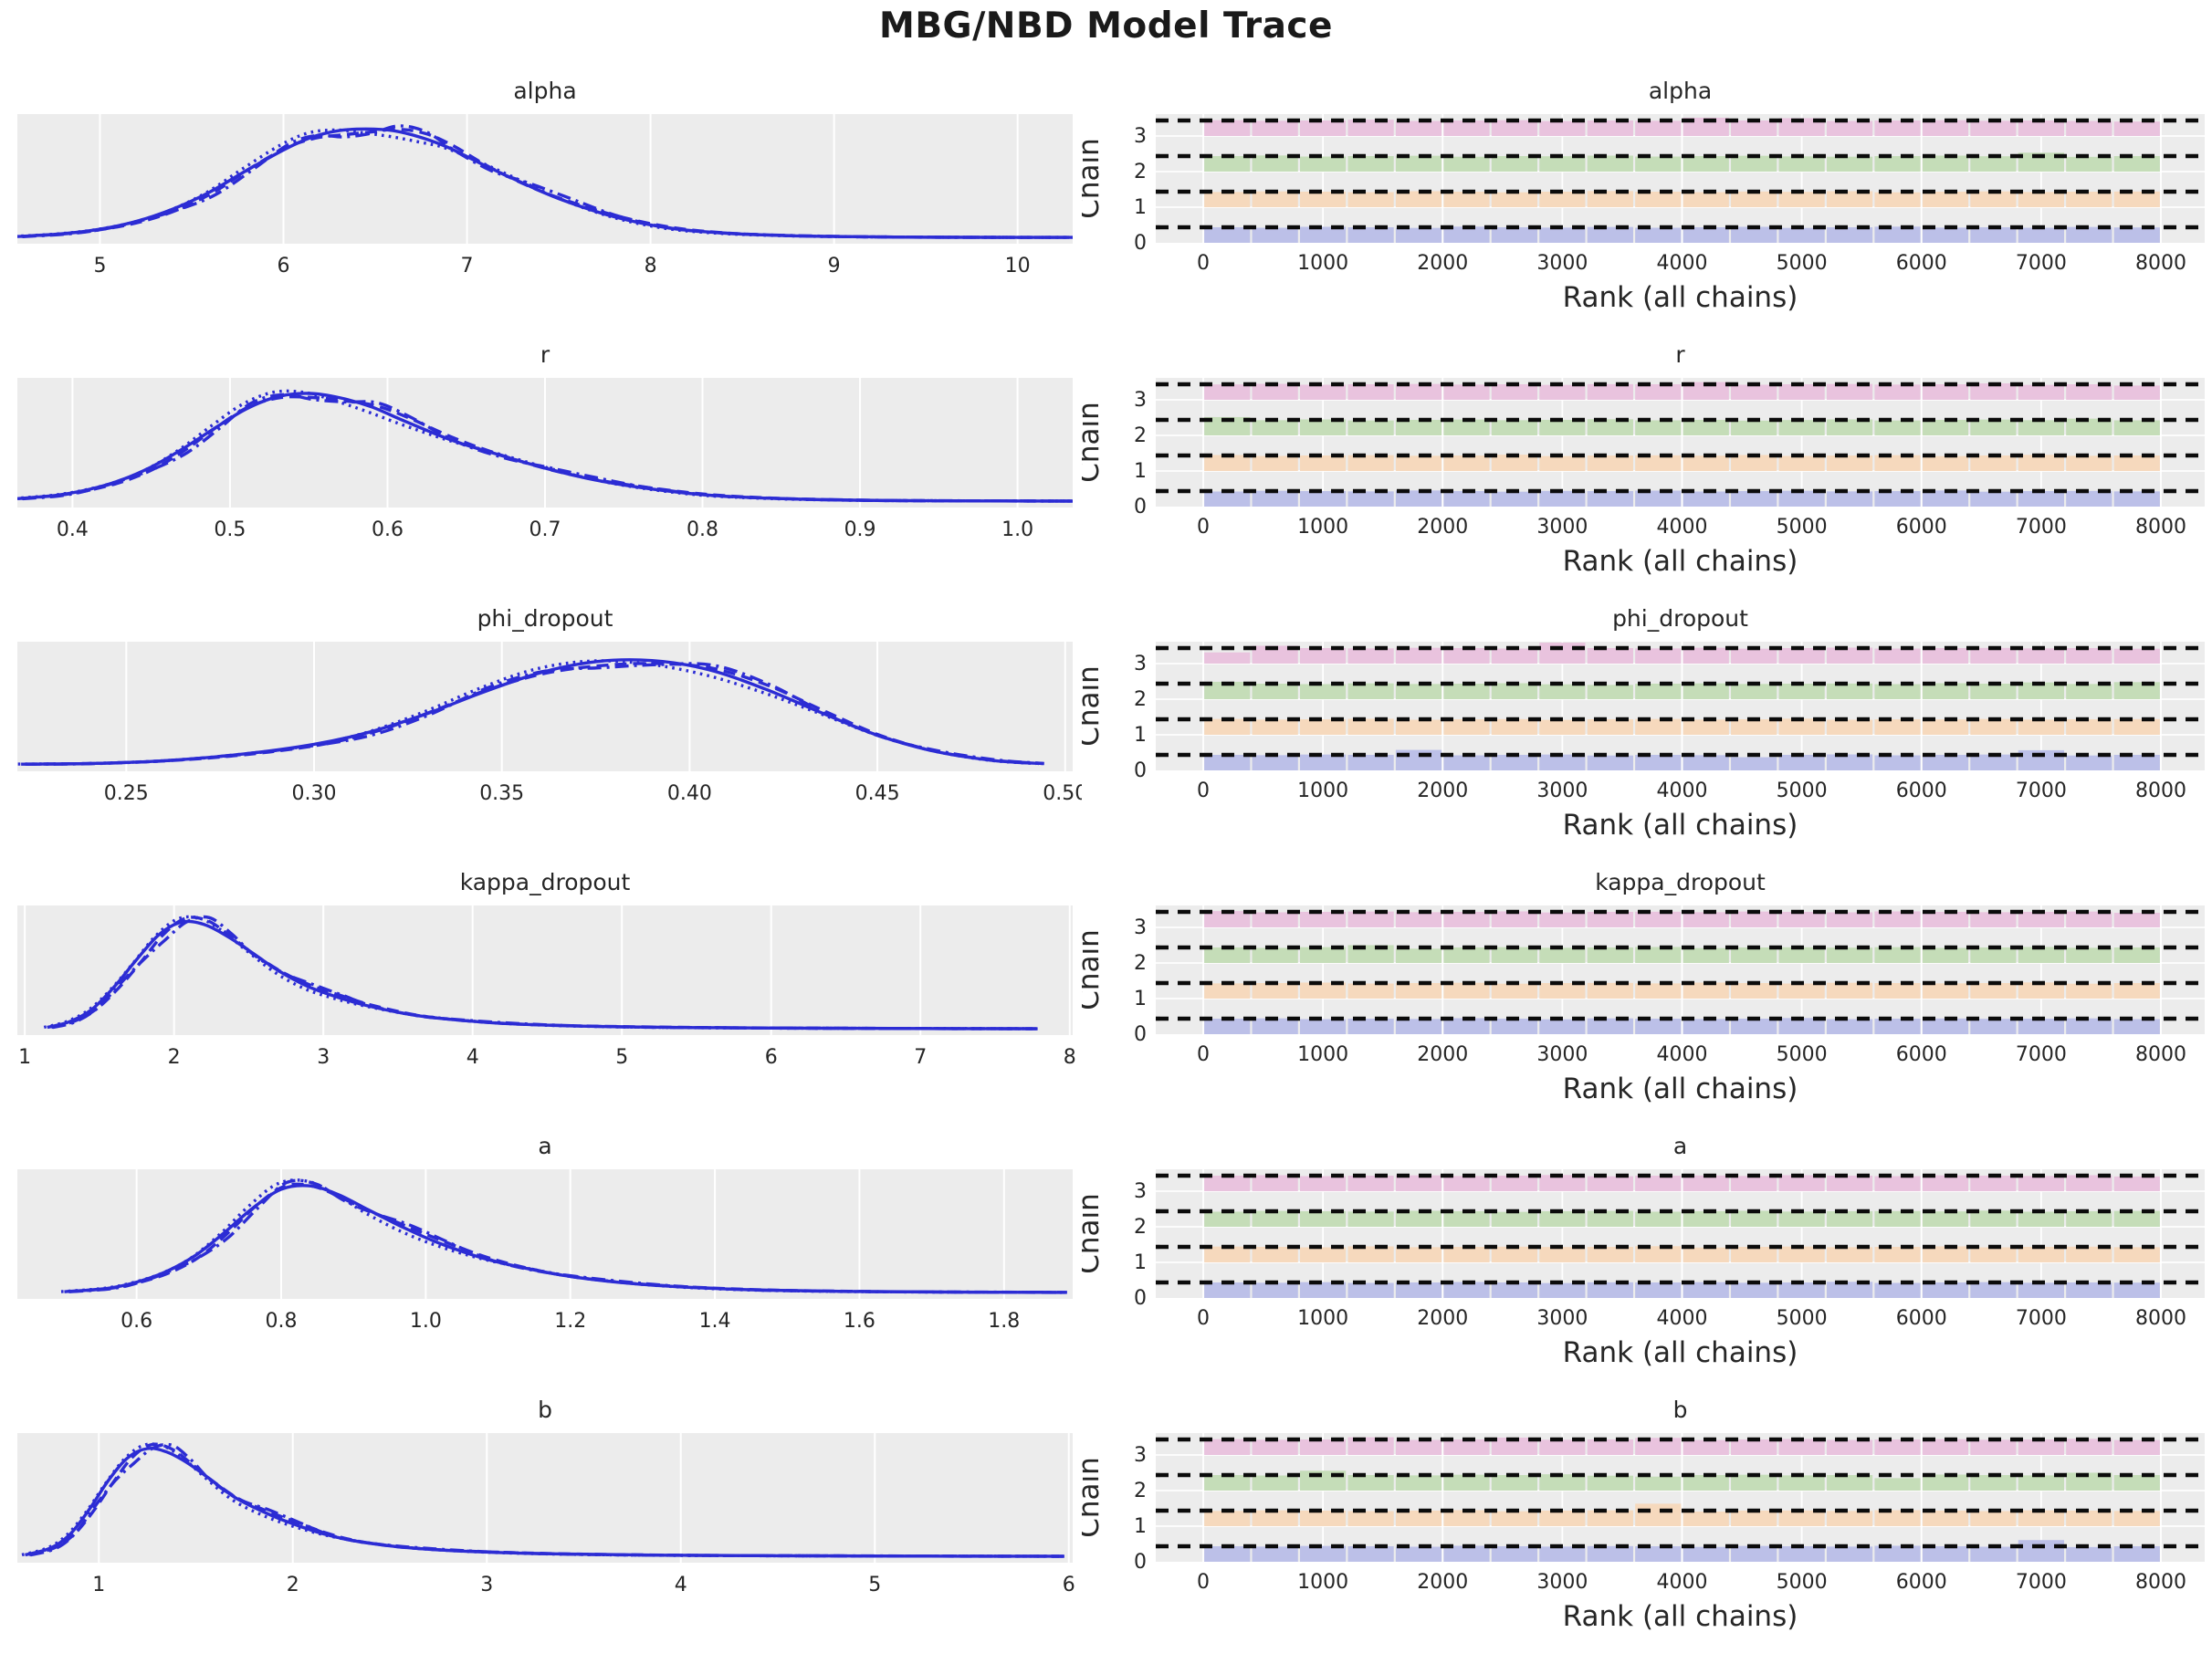 The width and height of the screenshot is (2212, 1664). What do you see at coordinates (1682, 1054) in the screenshot?
I see `x-tick-label: 4000` at bounding box center [1682, 1054].